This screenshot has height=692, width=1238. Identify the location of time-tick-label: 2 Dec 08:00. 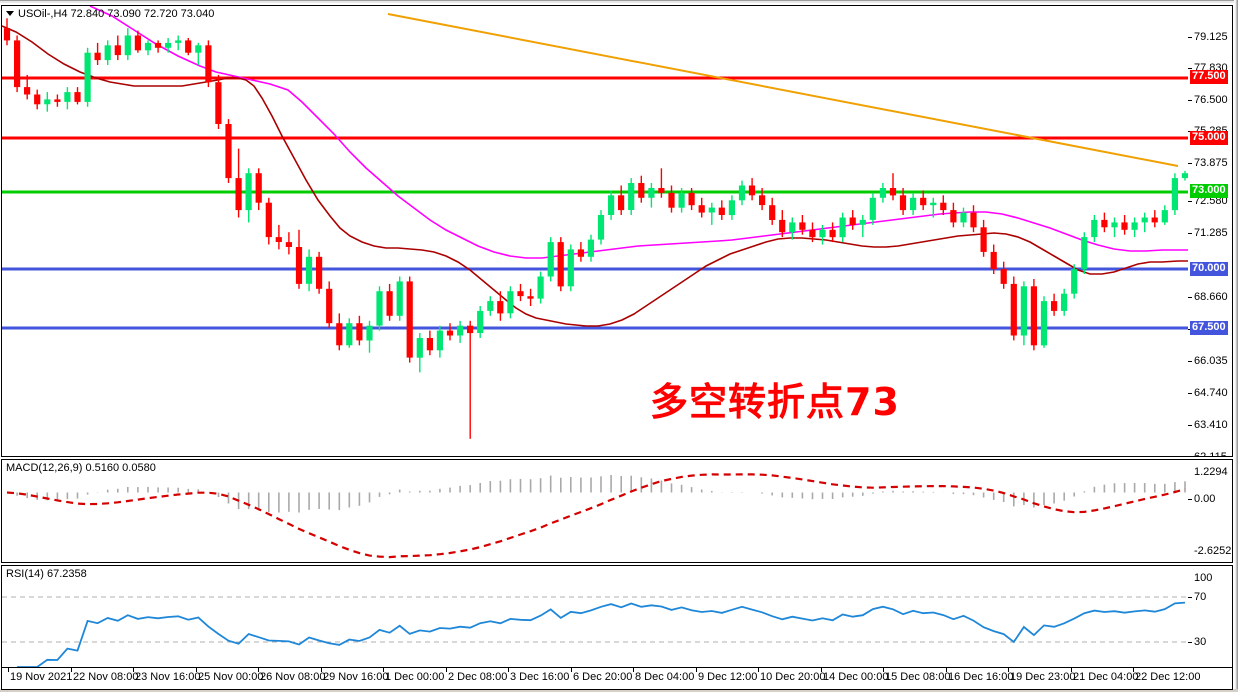
(478, 677).